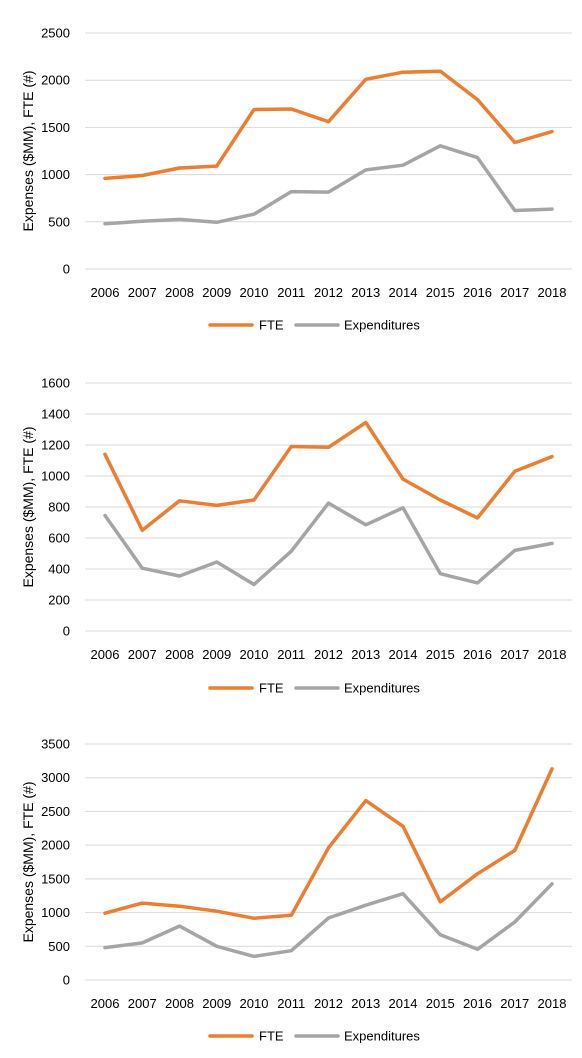 This screenshot has width=582, height=1058. Describe the element at coordinates (59, 538) in the screenshot. I see `y-tick-label: 600` at that location.